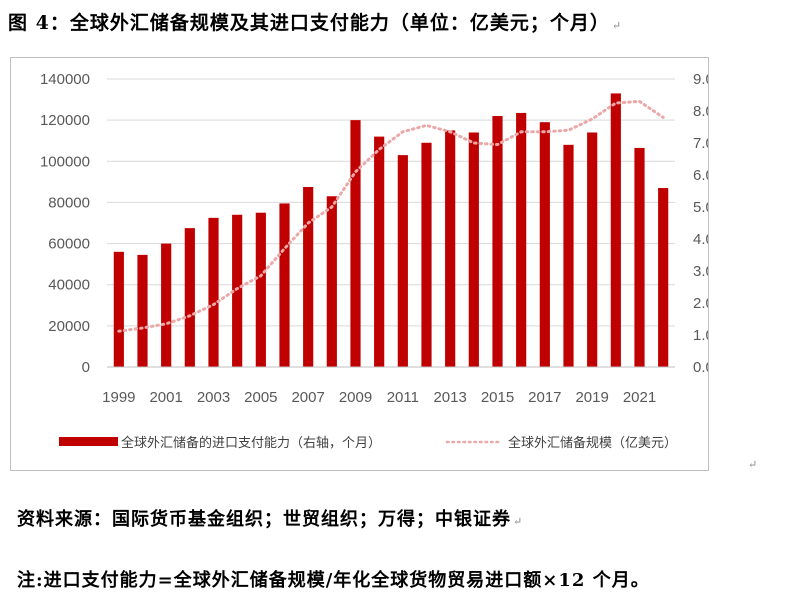  I want to click on right-axis-tick-label: 9.00, so click(700, 79).